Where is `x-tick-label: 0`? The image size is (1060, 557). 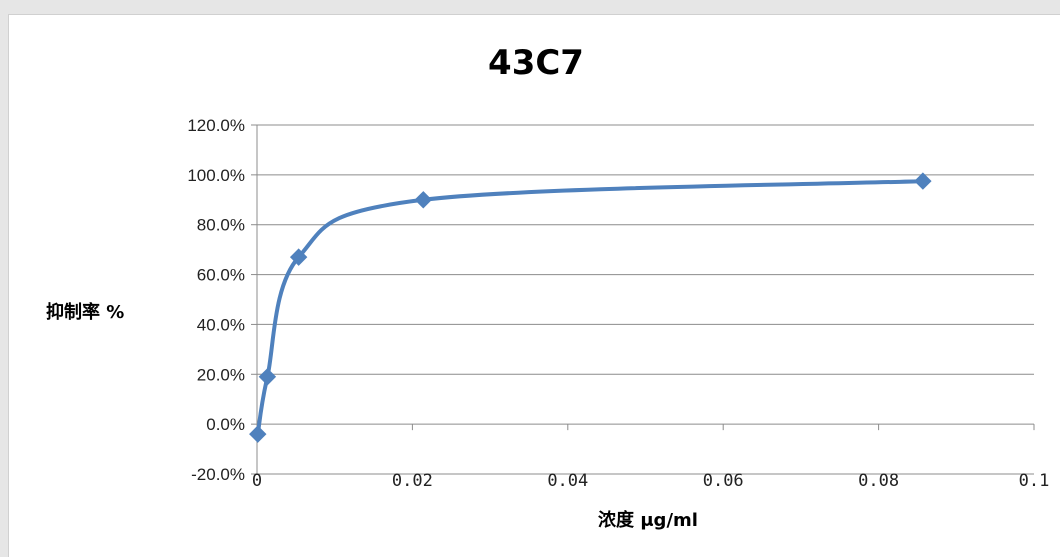 x-tick-label: 0 is located at coordinates (257, 481).